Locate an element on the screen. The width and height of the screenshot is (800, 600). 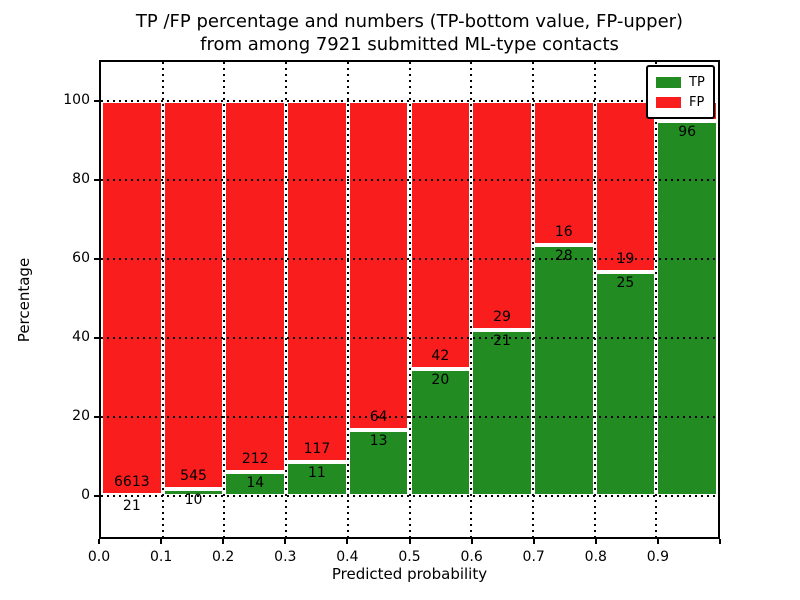
legend-item-fp: FP is located at coordinates (680, 102).